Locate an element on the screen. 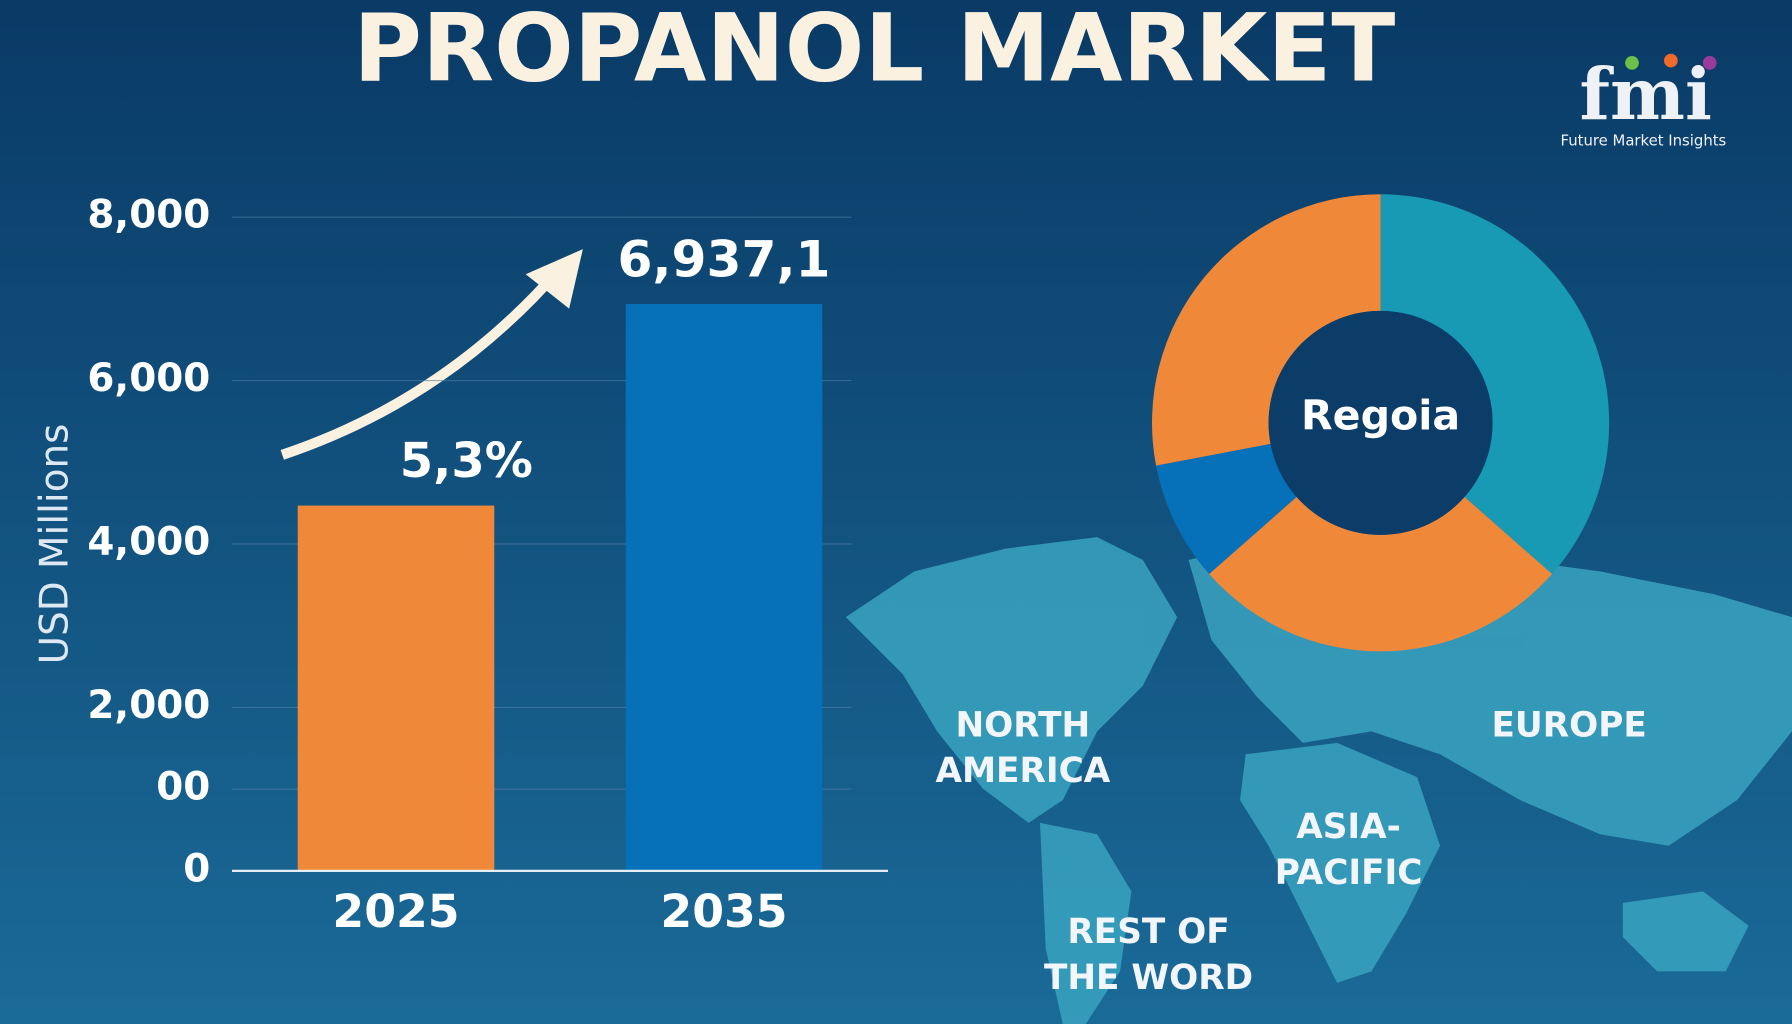 Image resolution: width=1792 pixels, height=1028 pixels. region-label: ASIA- is located at coordinates (1348, 827).